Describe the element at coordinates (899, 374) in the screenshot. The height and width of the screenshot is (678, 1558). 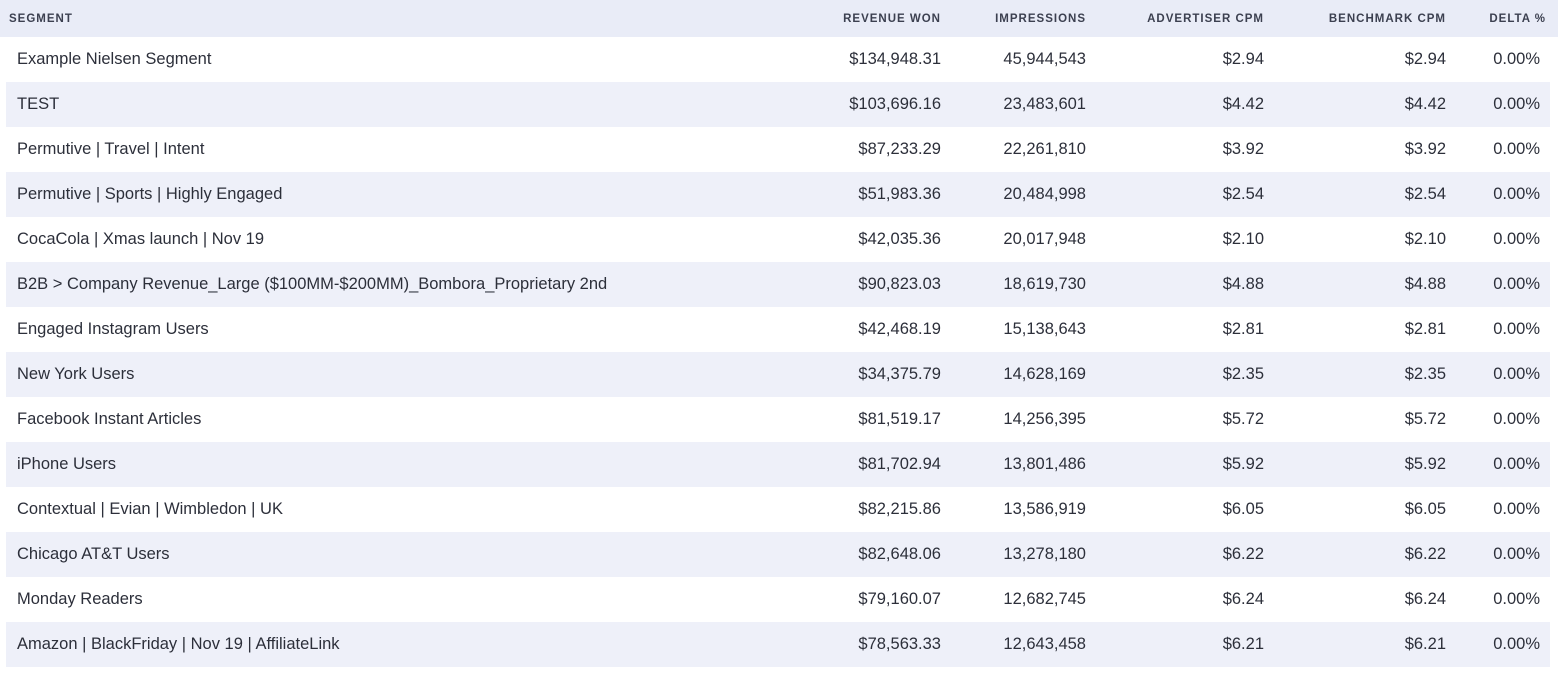
I see `cell-revenue-won: $34,375.79` at that location.